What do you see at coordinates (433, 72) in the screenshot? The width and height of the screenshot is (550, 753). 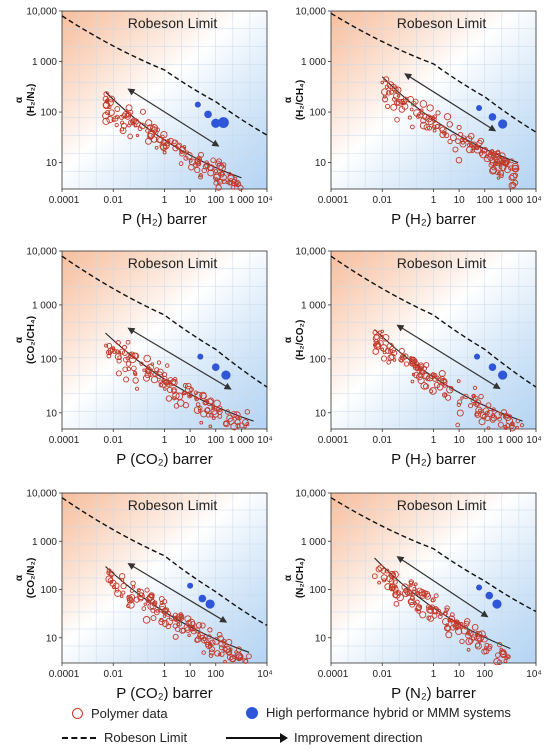 I see `robeson-limit-line` at bounding box center [433, 72].